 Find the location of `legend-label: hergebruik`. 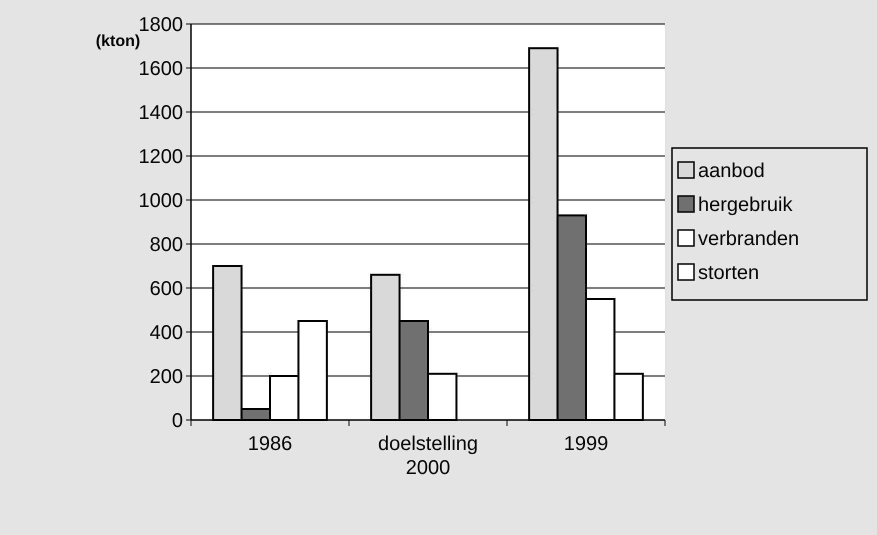

legend-label: hergebruik is located at coordinates (746, 205).